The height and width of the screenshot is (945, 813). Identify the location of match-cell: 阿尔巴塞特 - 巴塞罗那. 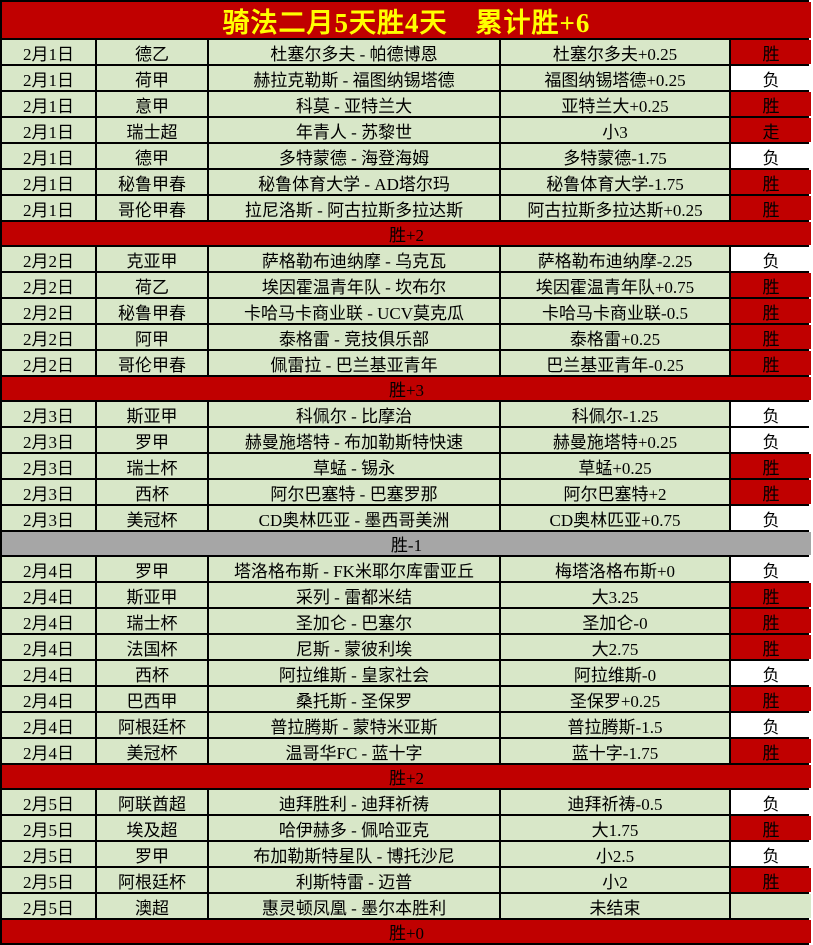
(354, 492).